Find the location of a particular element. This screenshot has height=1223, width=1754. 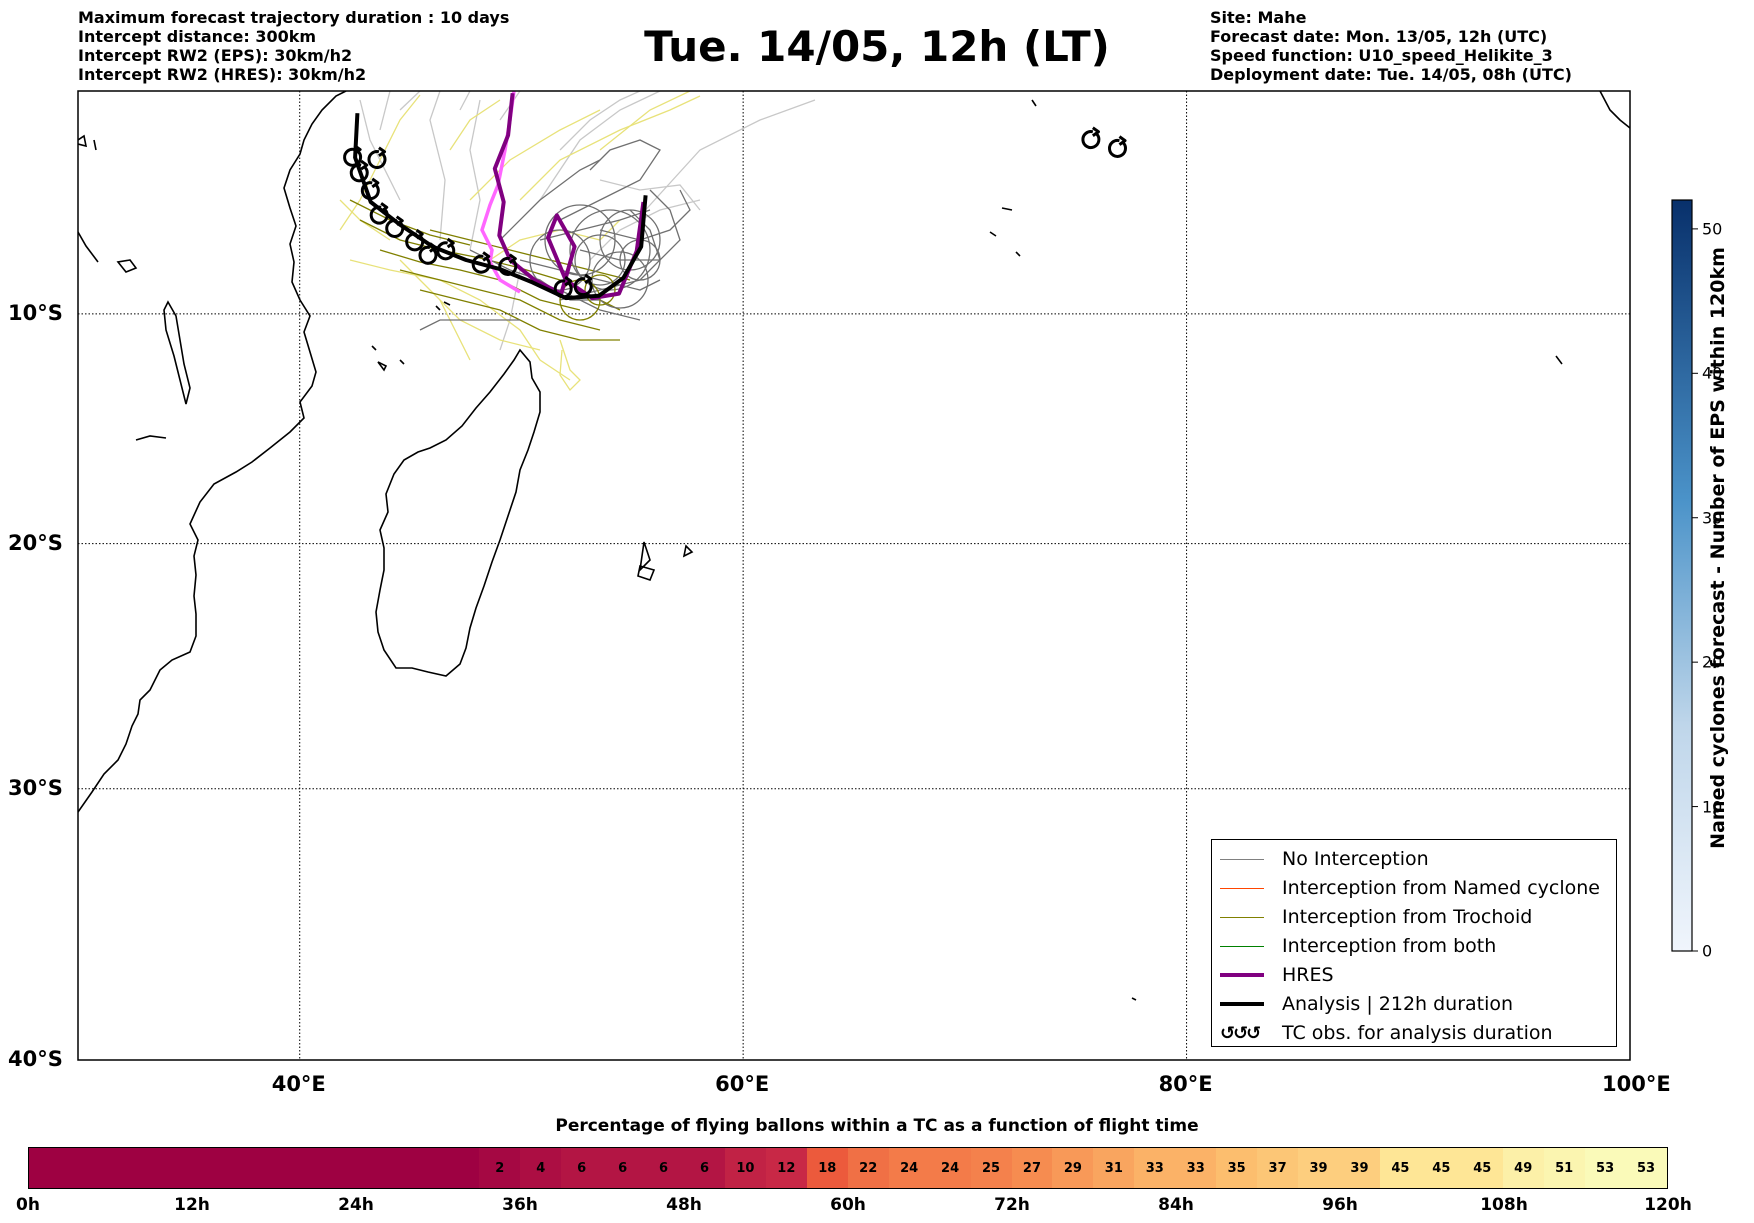

flight-colorbar-segment: 51 is located at coordinates (1564, 1168).